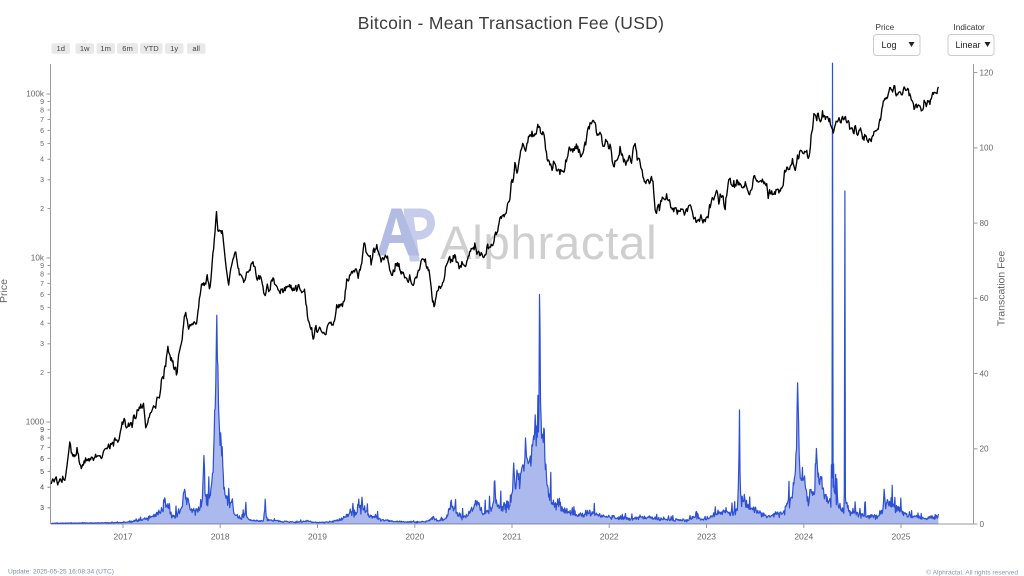 Image resolution: width=1024 pixels, height=576 pixels. What do you see at coordinates (987, 148) in the screenshot?
I see `svg-text: 100` at bounding box center [987, 148].